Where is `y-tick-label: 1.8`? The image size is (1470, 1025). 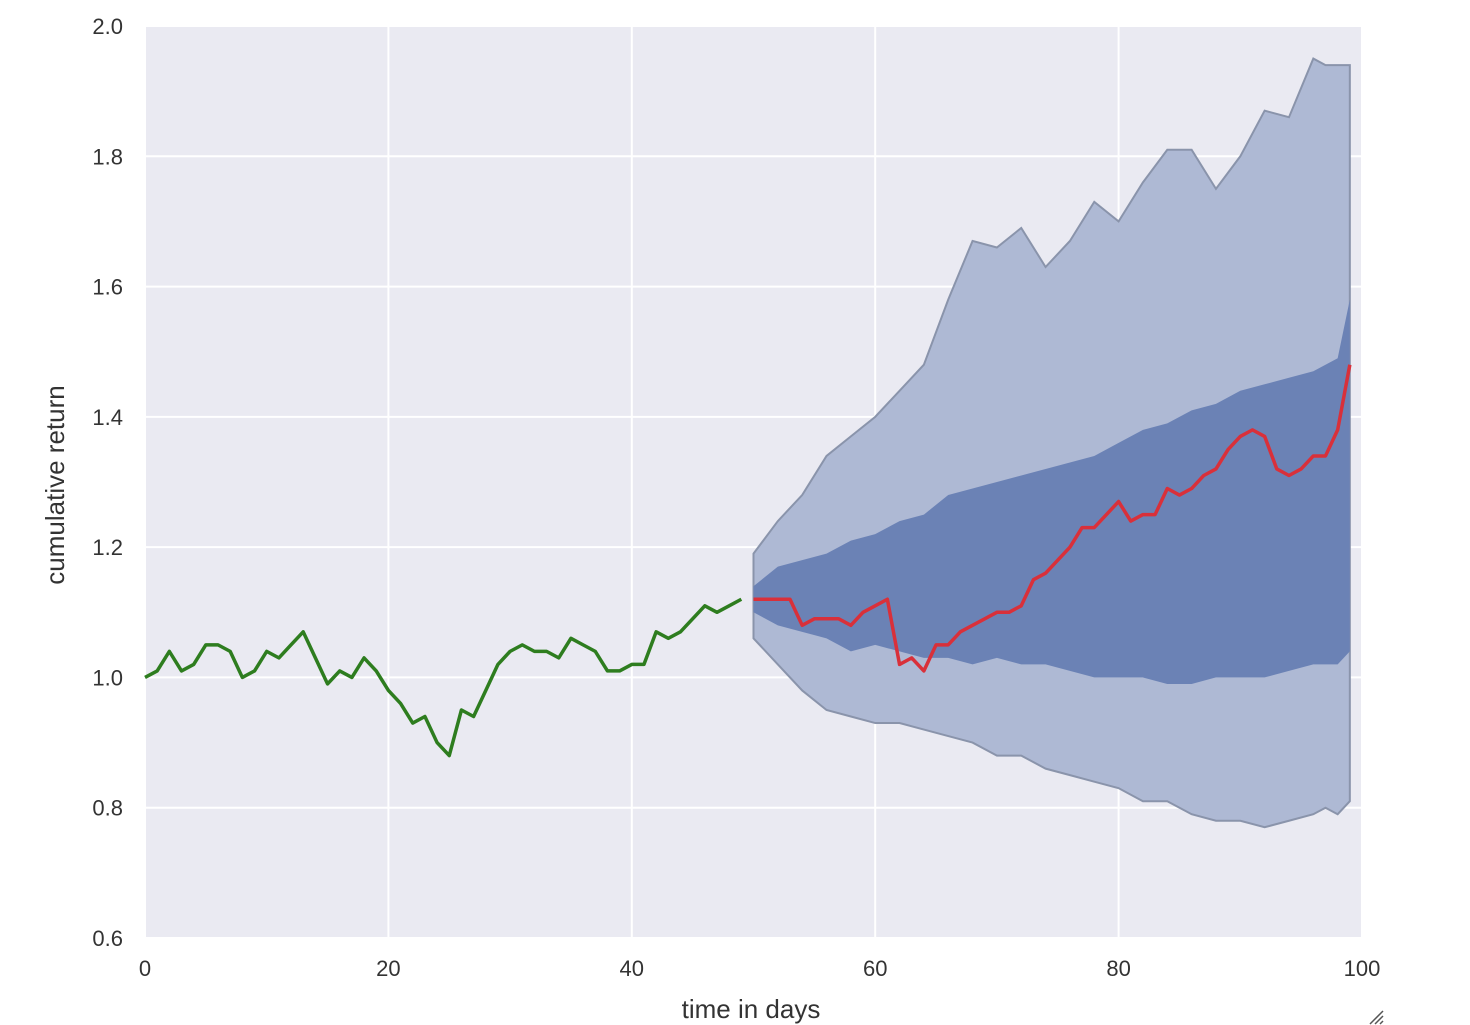 y-tick-label: 1.8 is located at coordinates (107, 156).